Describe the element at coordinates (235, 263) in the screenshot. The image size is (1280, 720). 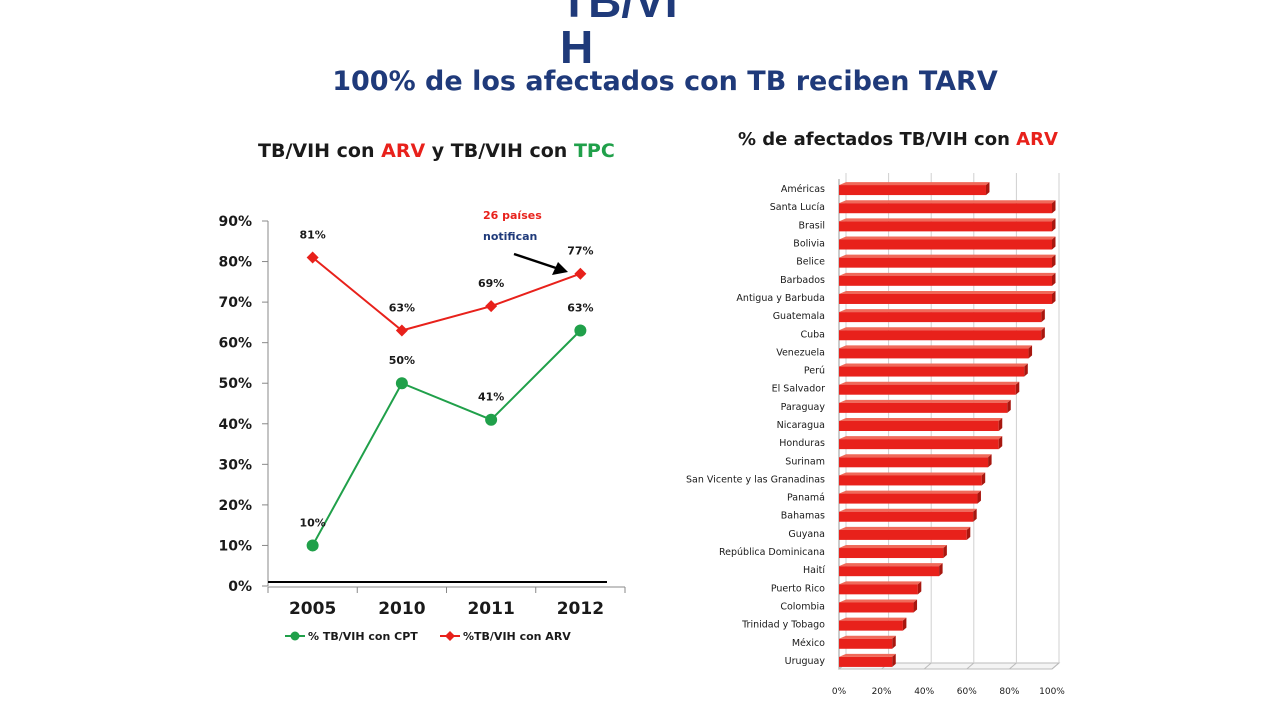
I see `y-tick-label: 80%` at that location.